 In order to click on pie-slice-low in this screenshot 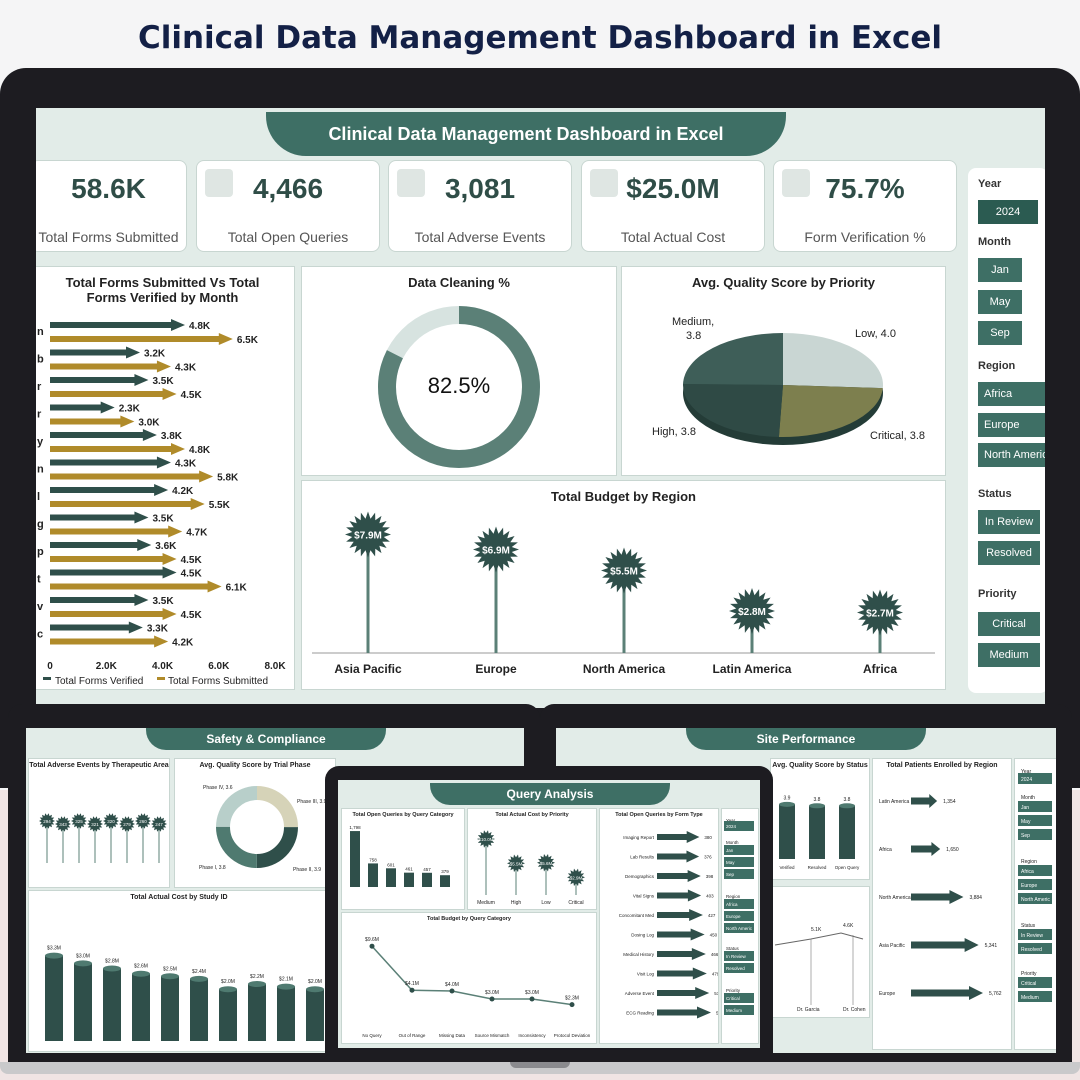, I will do `click(833, 361)`.